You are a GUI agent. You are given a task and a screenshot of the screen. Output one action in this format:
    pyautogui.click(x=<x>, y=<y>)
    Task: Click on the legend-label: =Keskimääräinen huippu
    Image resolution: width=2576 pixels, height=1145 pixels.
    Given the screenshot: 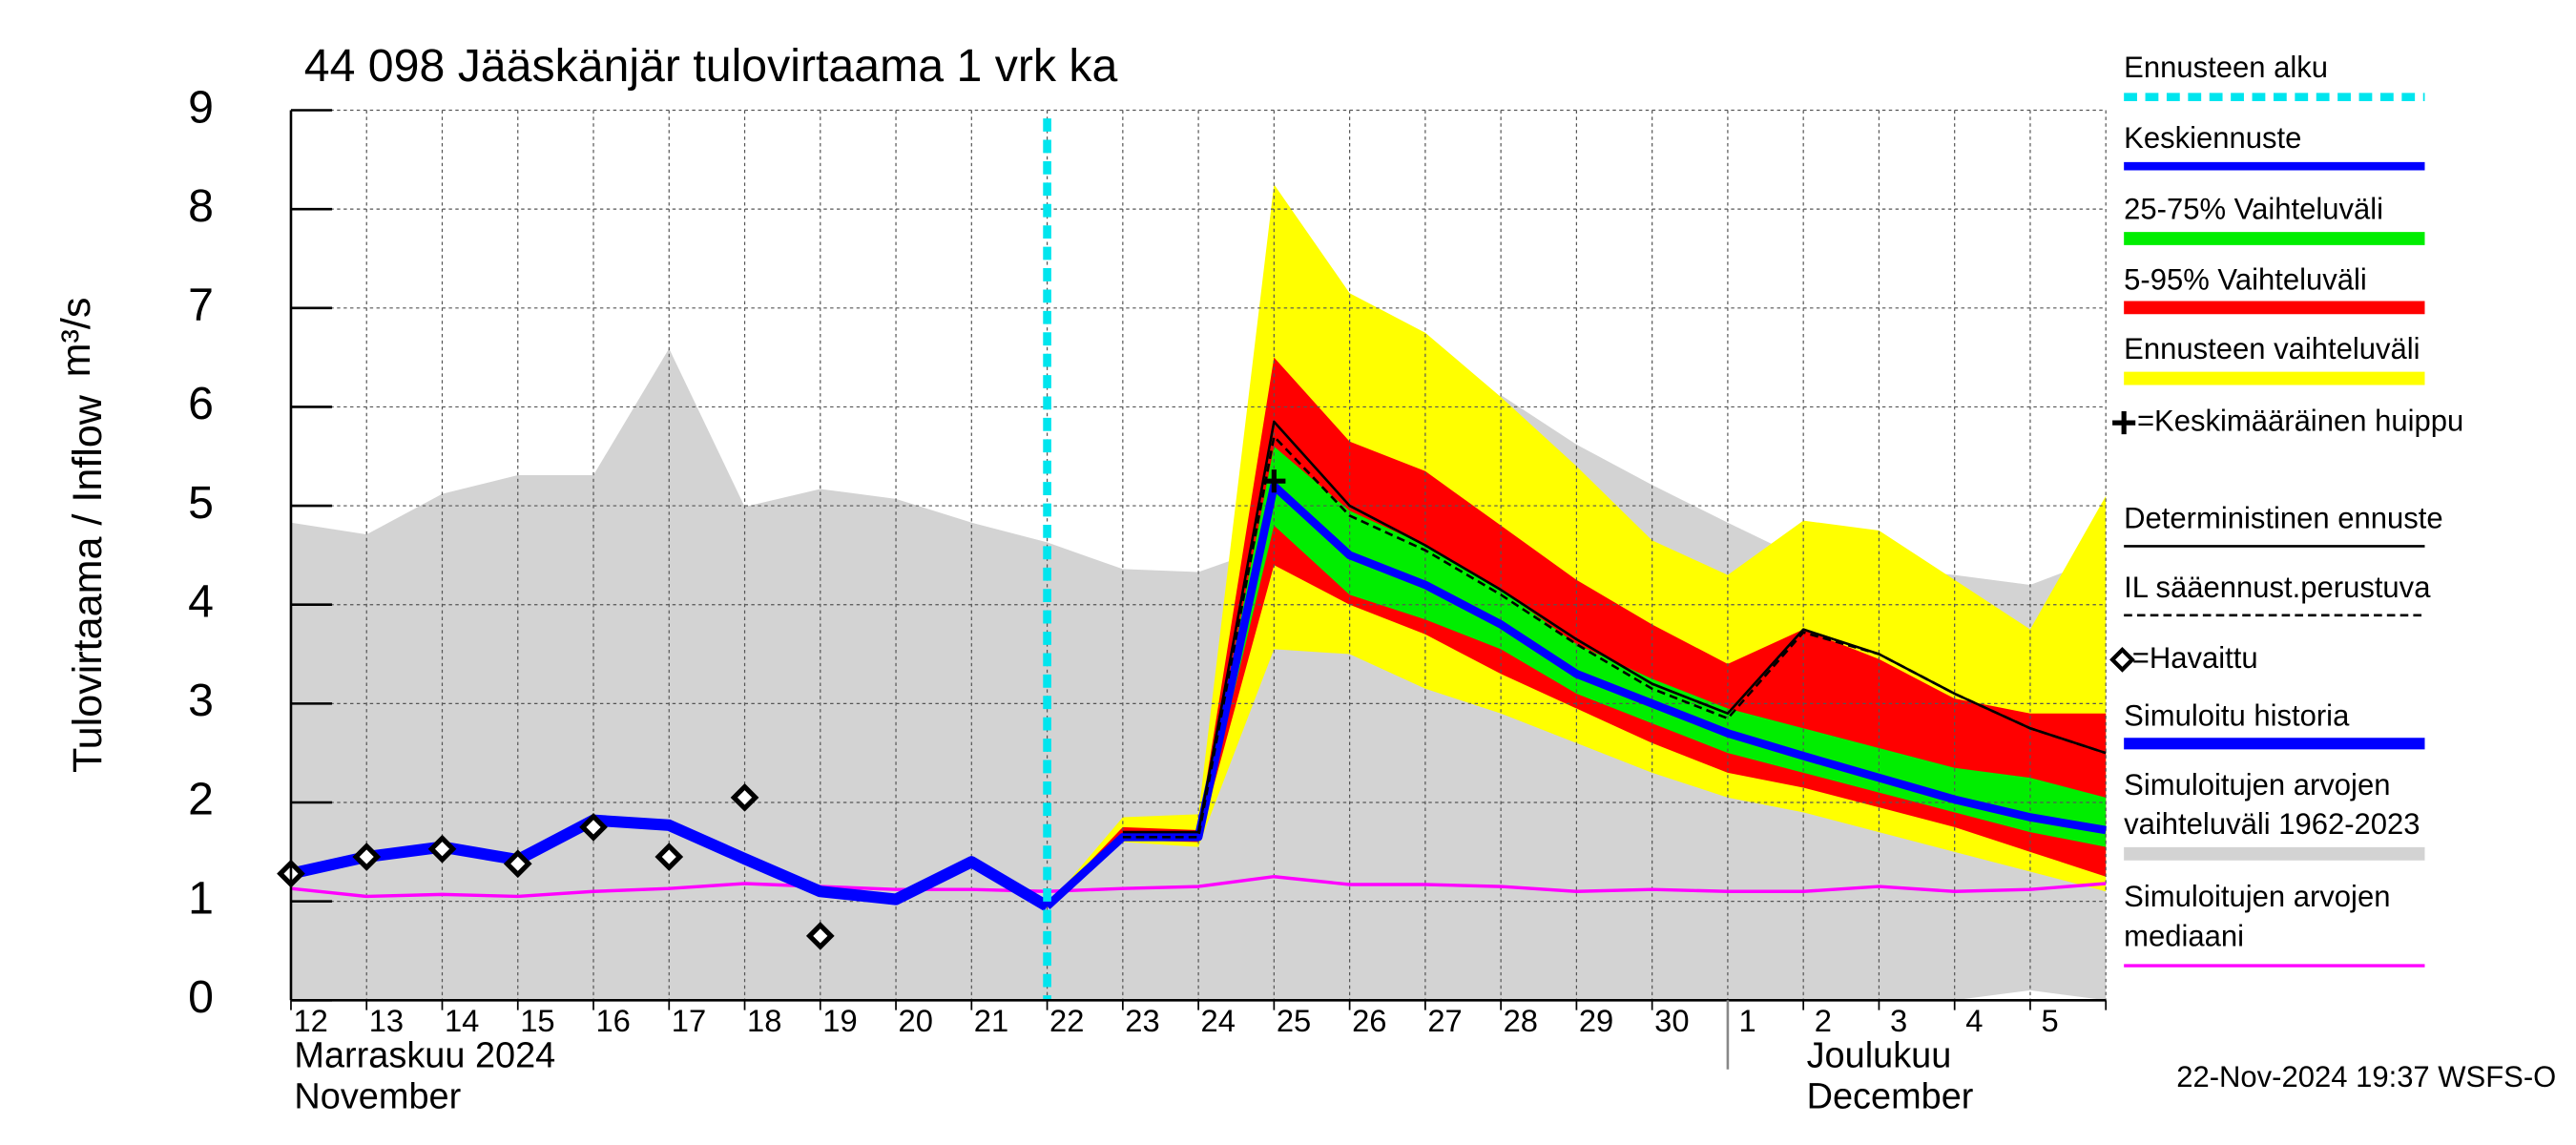 What is the action you would take?
    pyautogui.click(x=2300, y=421)
    